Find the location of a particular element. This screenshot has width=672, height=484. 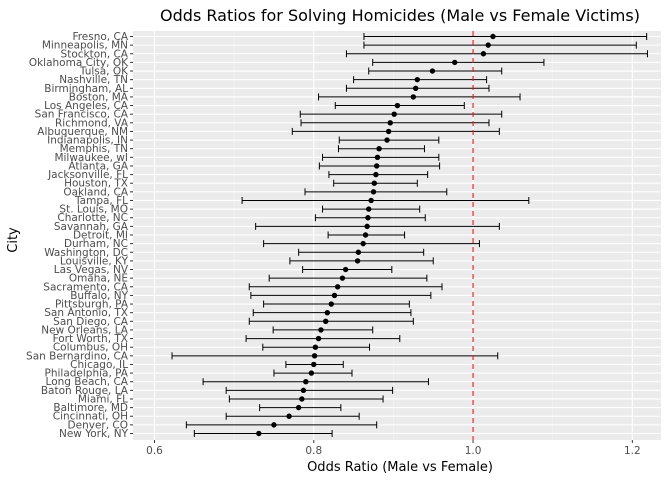

y-tick-label: Pittsburgh, PA is located at coordinates (92, 305).